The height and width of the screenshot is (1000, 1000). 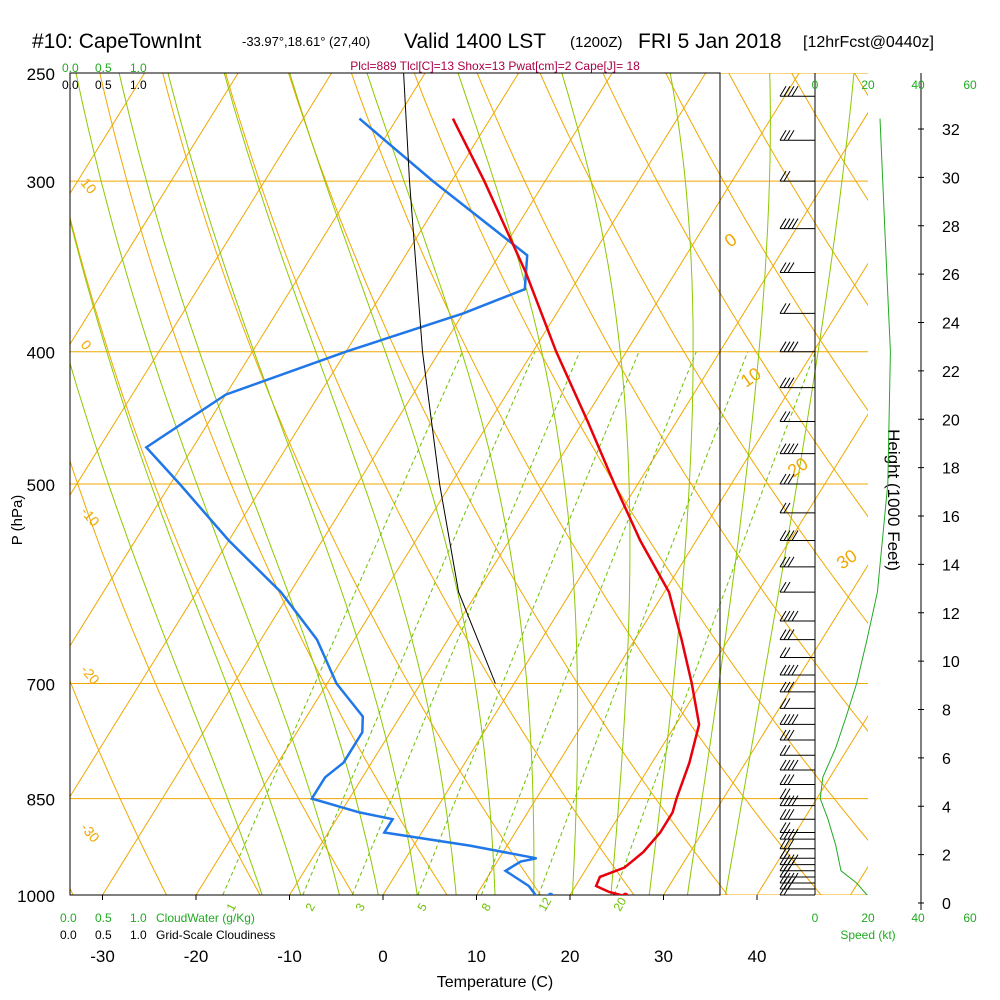 What do you see at coordinates (815, 85) in the screenshot?
I see `wind-speed-tick-top: 0` at bounding box center [815, 85].